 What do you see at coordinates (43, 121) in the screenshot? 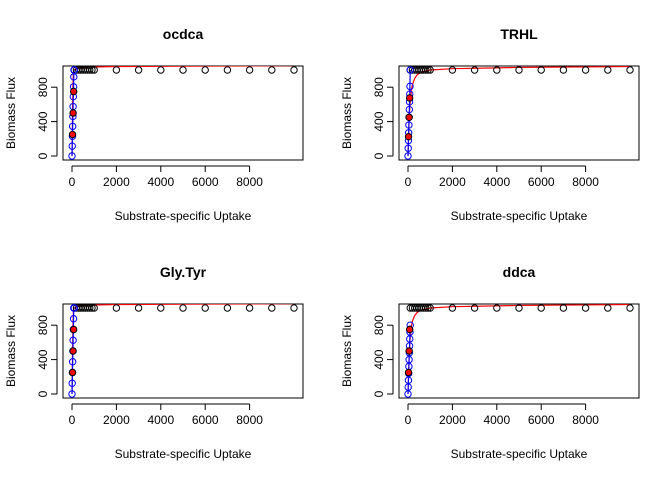
I see `y-tick-label: 400` at bounding box center [43, 121].